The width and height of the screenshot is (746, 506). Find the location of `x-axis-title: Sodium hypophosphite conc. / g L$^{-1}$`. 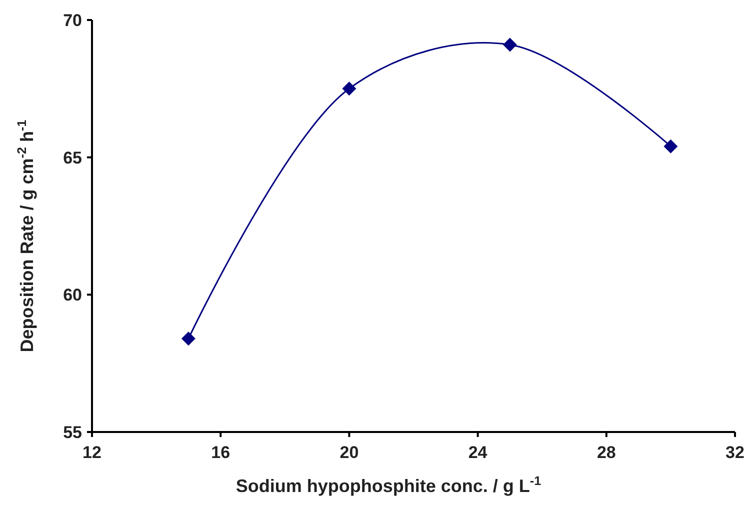

x-axis-title: Sodium hypophosphite conc. / g L$^{-1}$ is located at coordinates (389, 485).